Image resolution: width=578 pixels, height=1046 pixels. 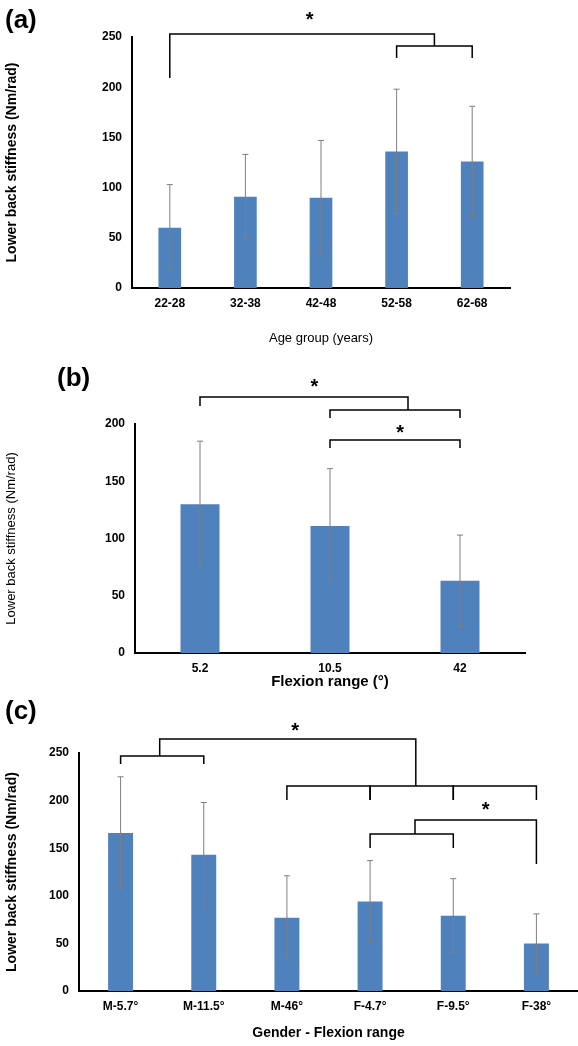 I want to click on x-tick-label: 32-38, so click(x=246, y=302).